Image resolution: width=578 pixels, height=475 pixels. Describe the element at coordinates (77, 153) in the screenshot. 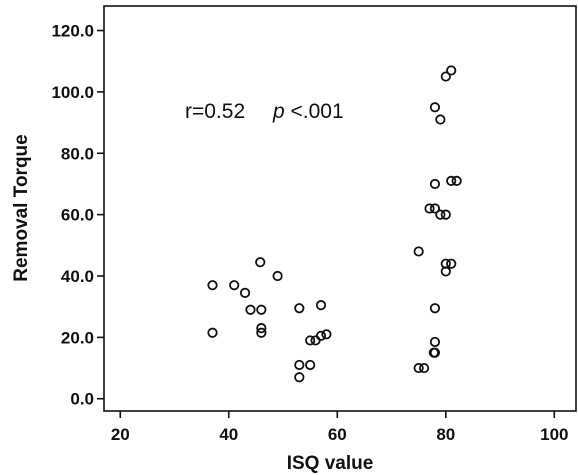

I see `y-tick-label: 80.0` at that location.